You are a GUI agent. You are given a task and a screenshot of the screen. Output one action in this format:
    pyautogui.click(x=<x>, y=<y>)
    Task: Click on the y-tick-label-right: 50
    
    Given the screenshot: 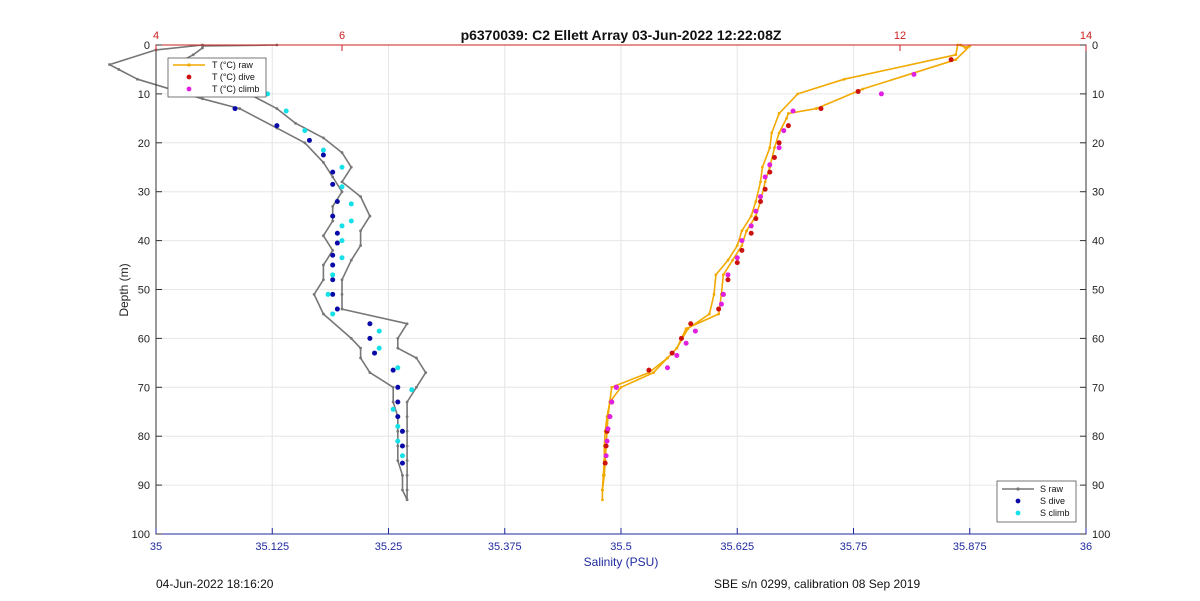 What is the action you would take?
    pyautogui.click(x=1098, y=291)
    